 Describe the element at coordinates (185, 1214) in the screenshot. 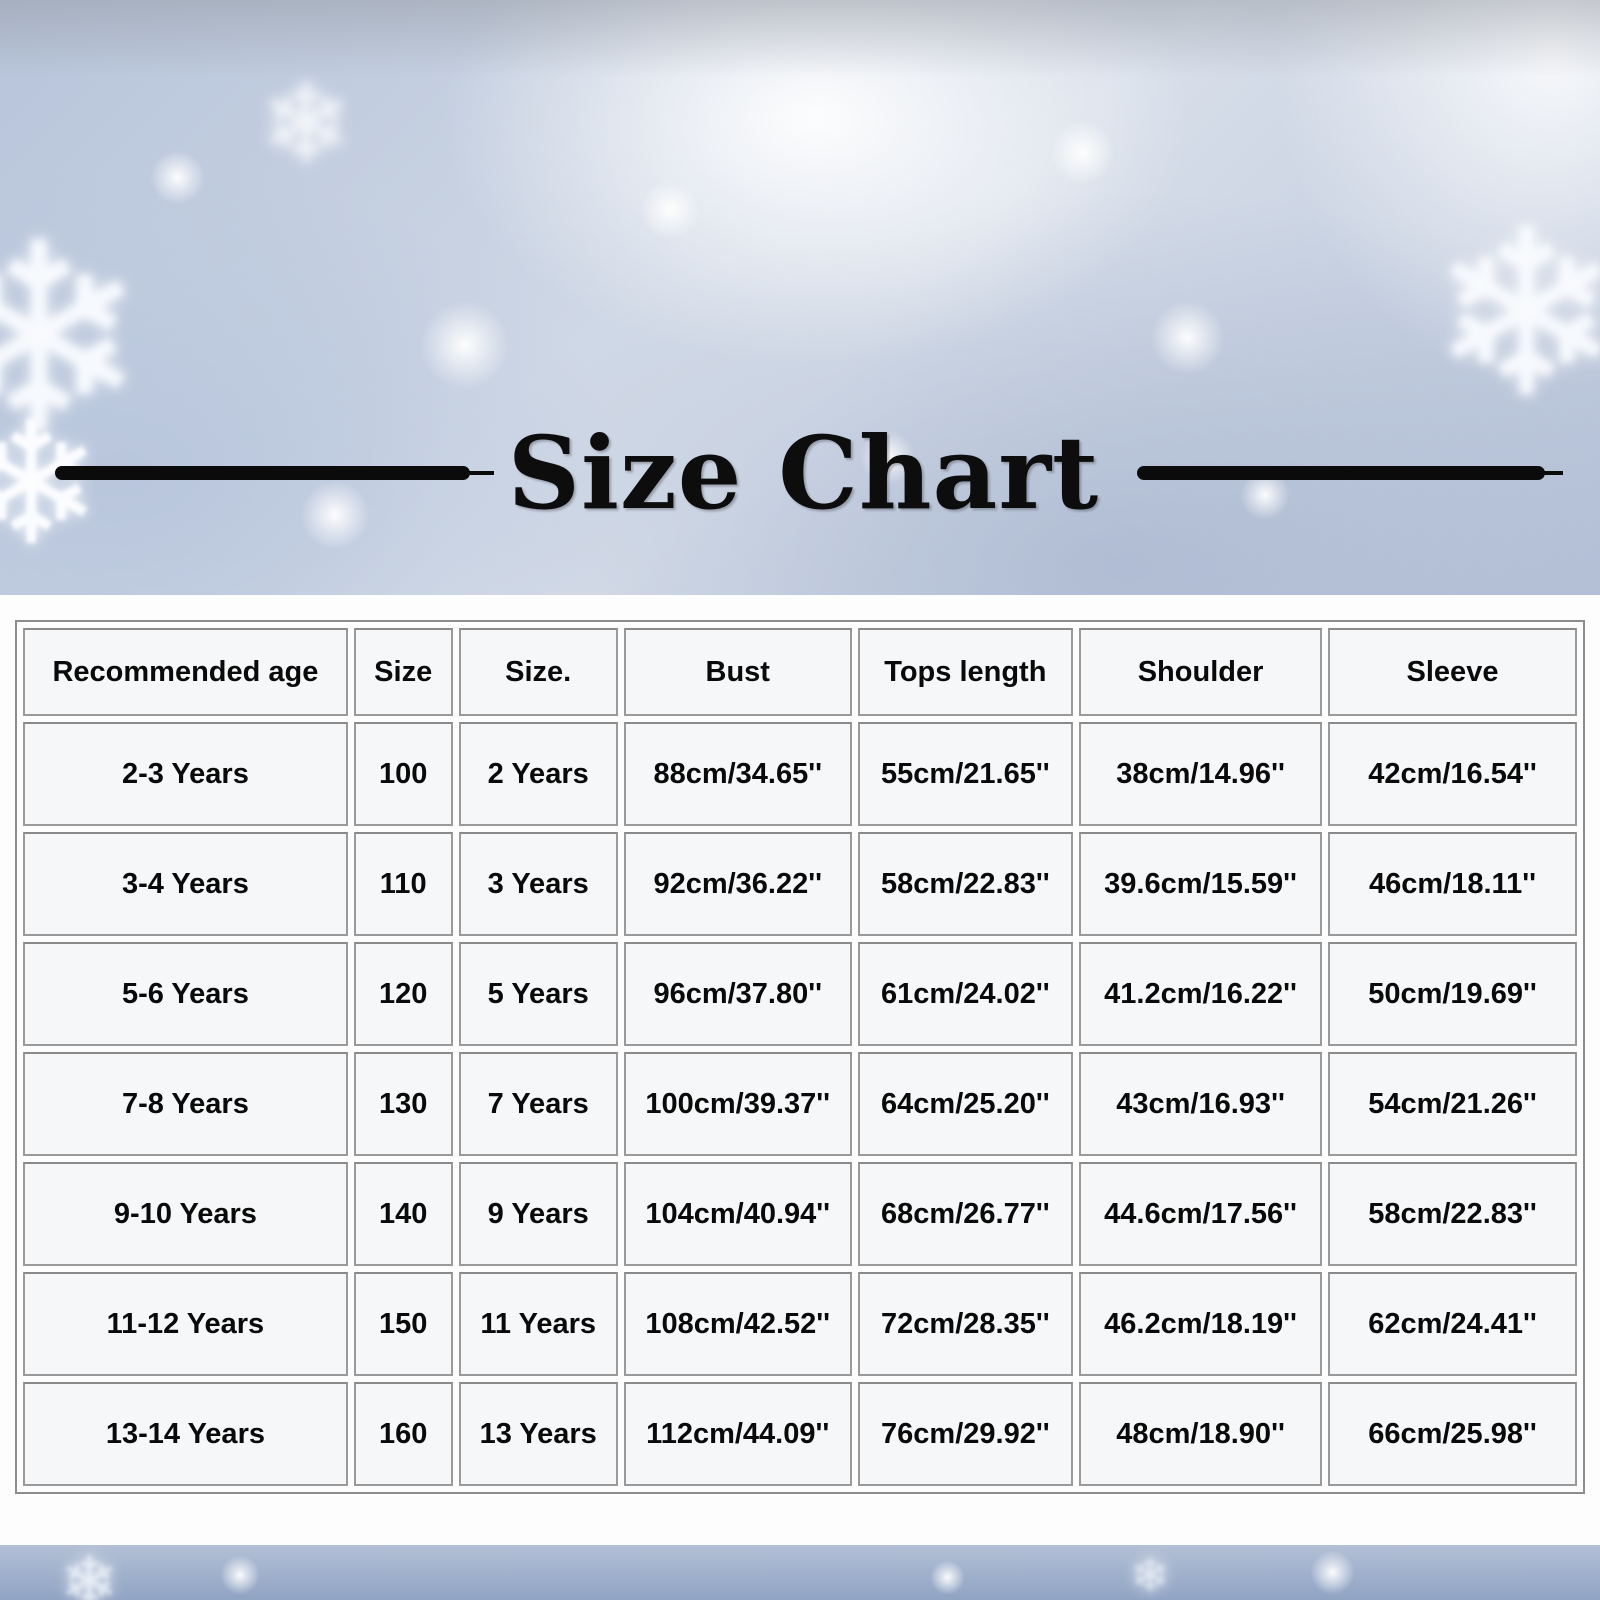

I see `table-cell: 9-10 Years` at that location.